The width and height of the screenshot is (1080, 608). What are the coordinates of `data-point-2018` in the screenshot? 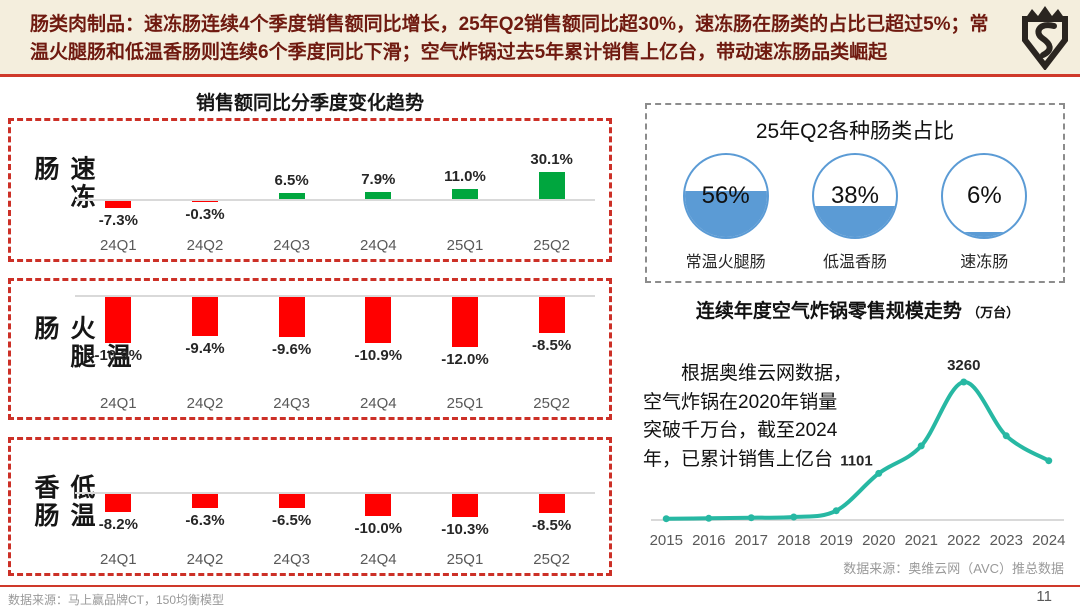 It's located at (794, 517).